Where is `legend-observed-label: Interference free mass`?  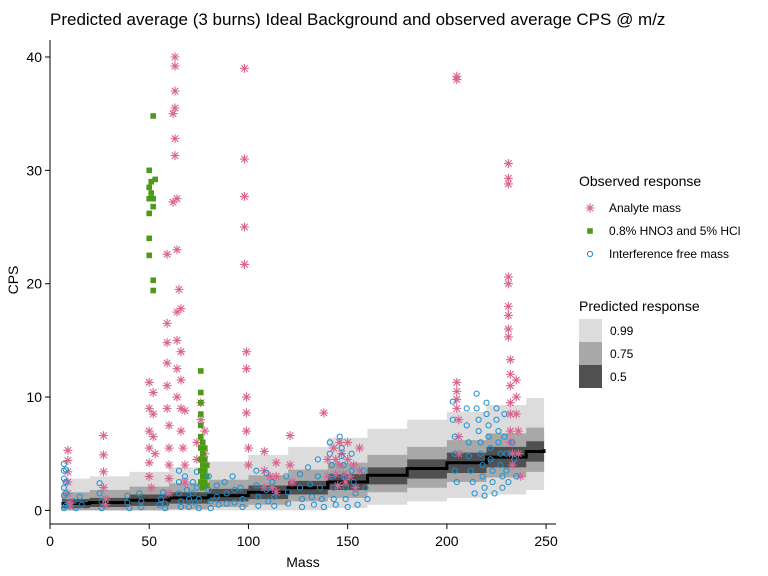
legend-observed-label: Interference free mass is located at coordinates (669, 254).